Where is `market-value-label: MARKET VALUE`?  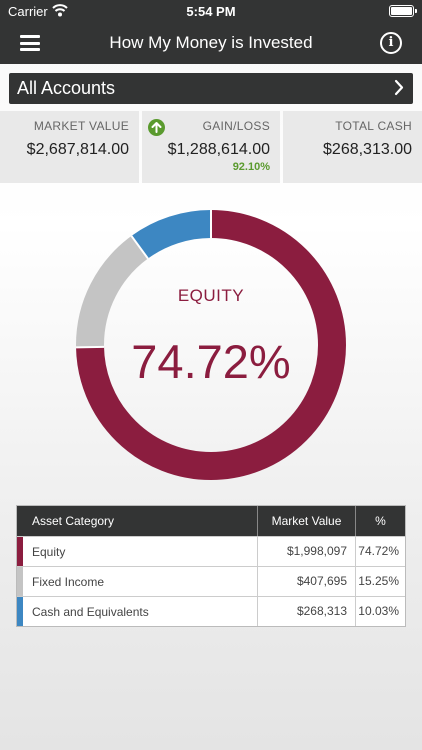 market-value-label: MARKET VALUE is located at coordinates (81, 126).